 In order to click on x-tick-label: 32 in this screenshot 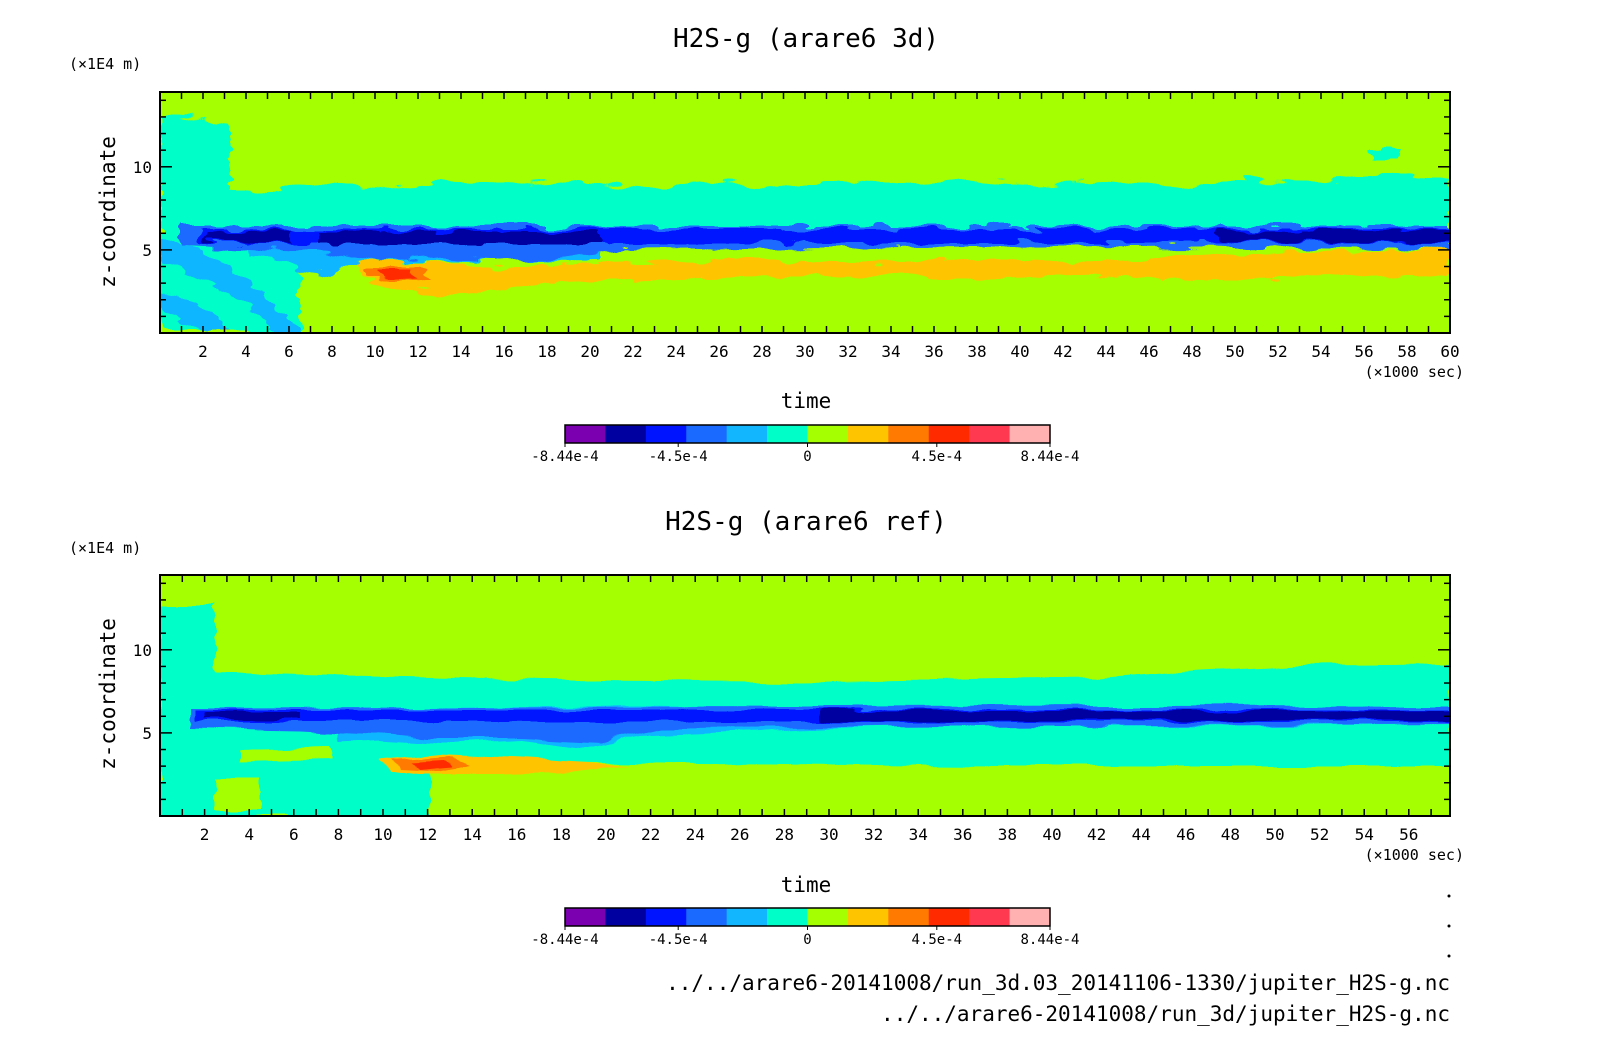, I will do `click(847, 351)`.